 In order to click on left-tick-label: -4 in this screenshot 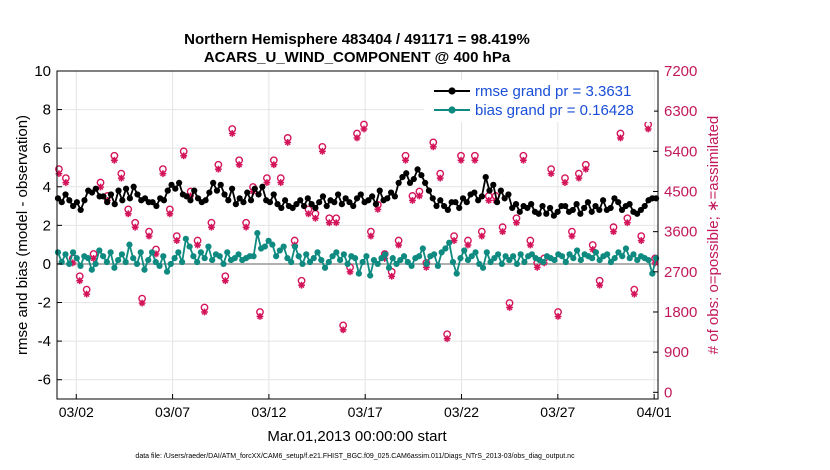, I will do `click(44, 341)`.